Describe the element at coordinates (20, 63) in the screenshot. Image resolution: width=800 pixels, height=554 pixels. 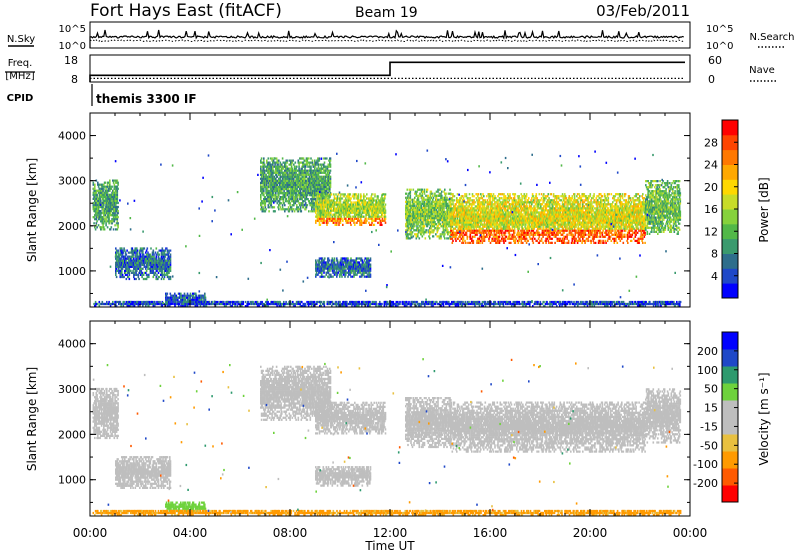
I see `freq-label: Freq.` at that location.